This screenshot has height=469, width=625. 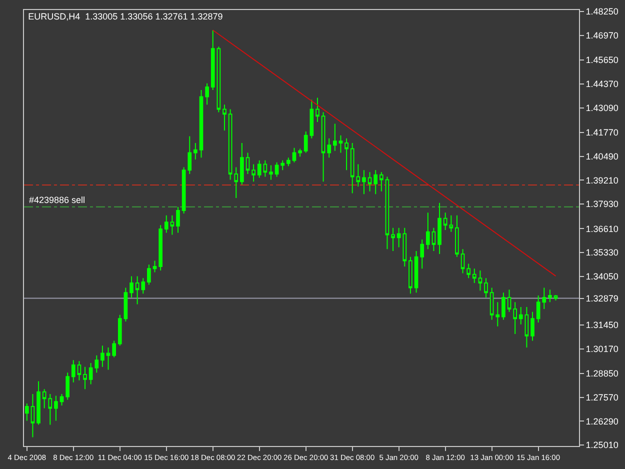 I want to click on y-tick-label: 1.27570, so click(x=602, y=397).